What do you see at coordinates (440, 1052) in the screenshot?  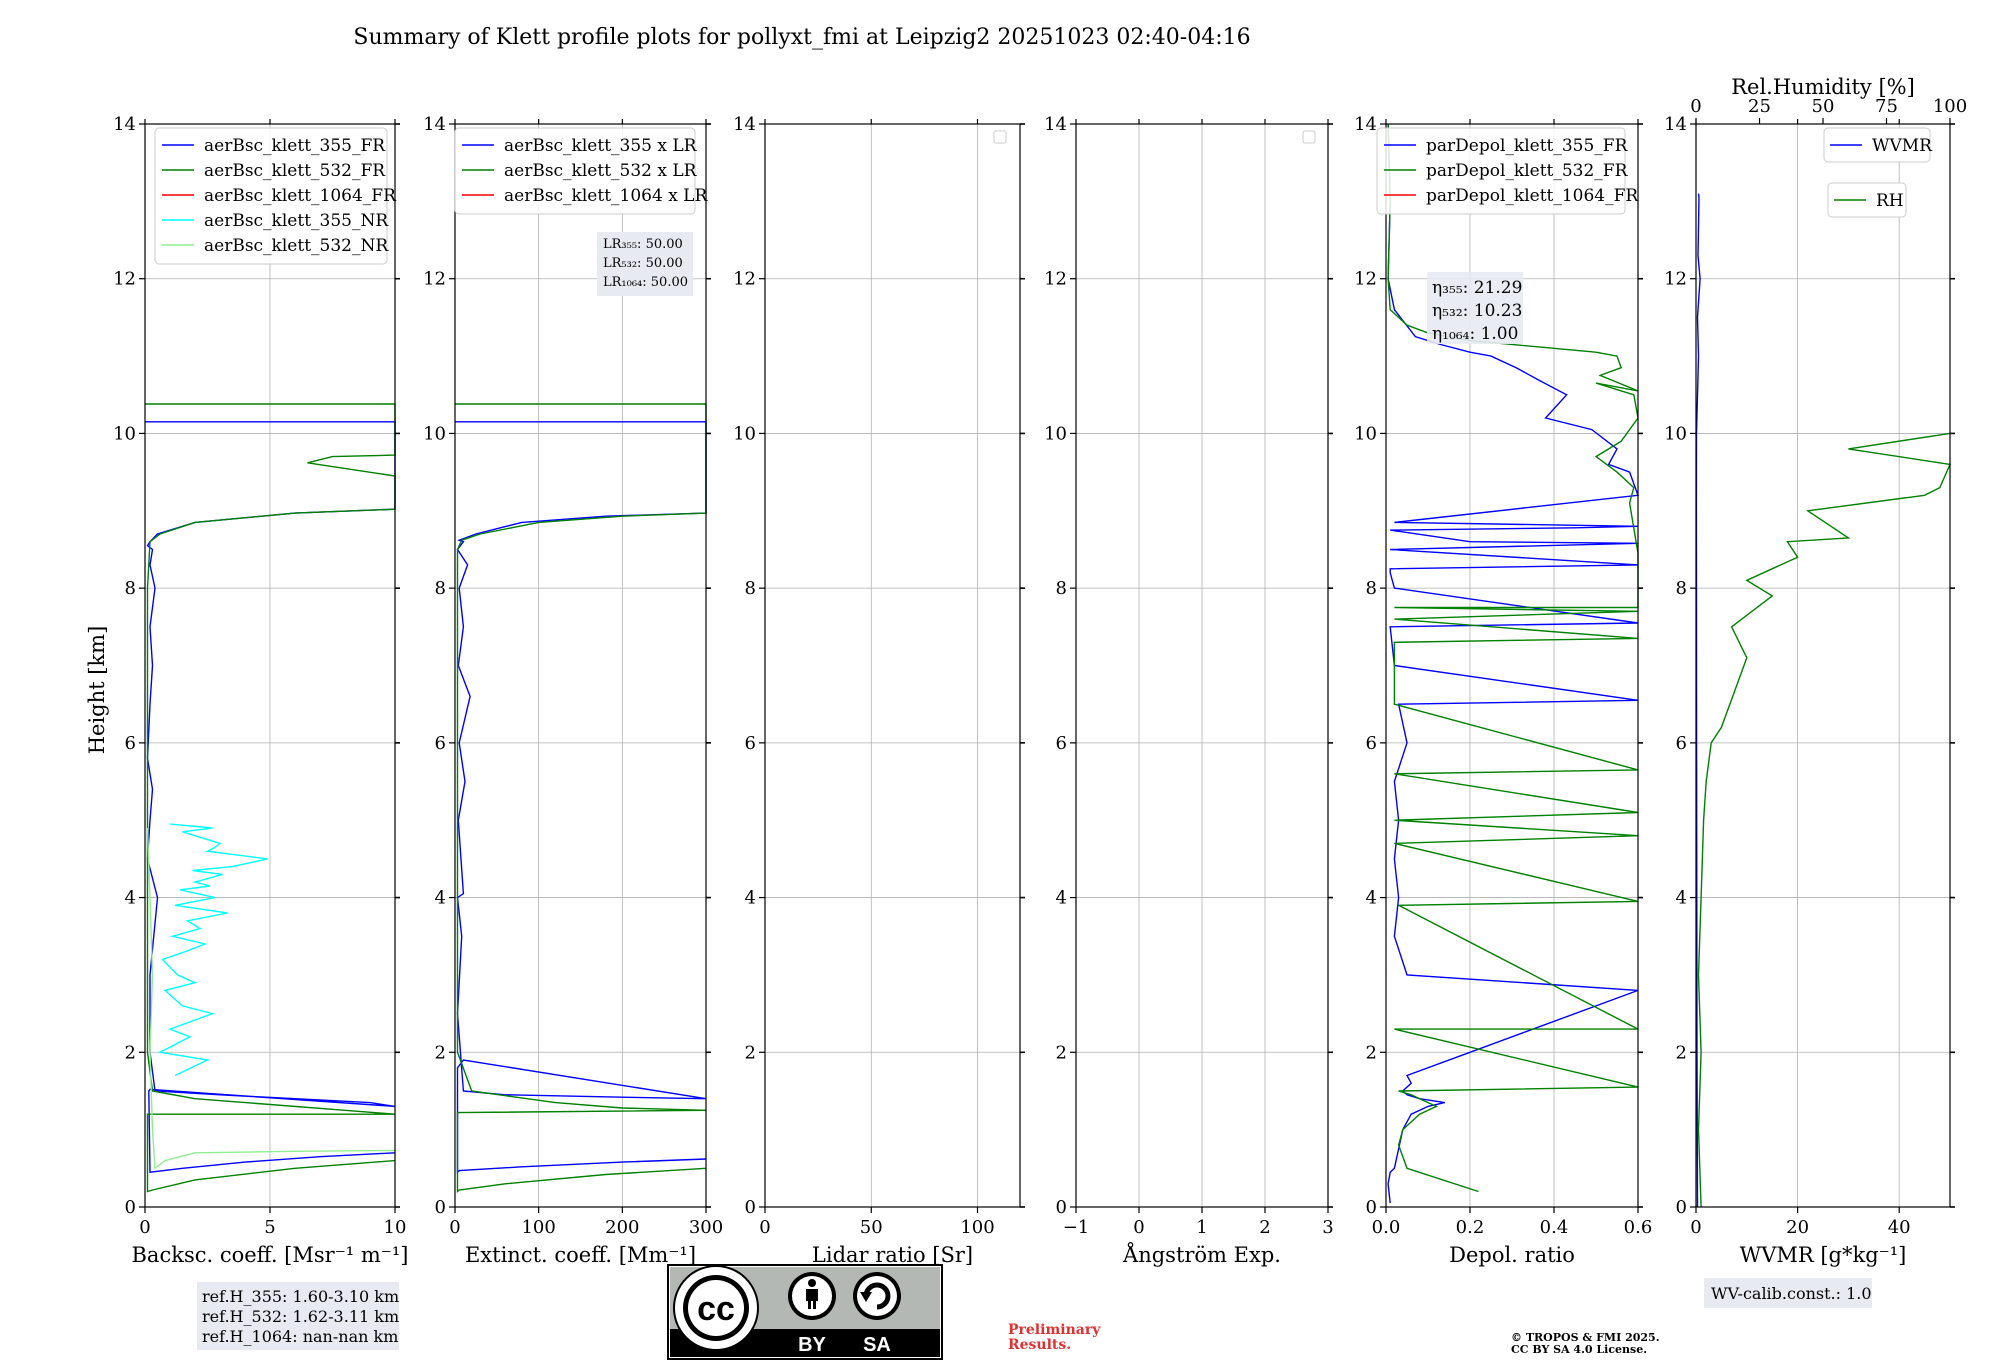 I see `extinction-ytick-label-1: 2` at bounding box center [440, 1052].